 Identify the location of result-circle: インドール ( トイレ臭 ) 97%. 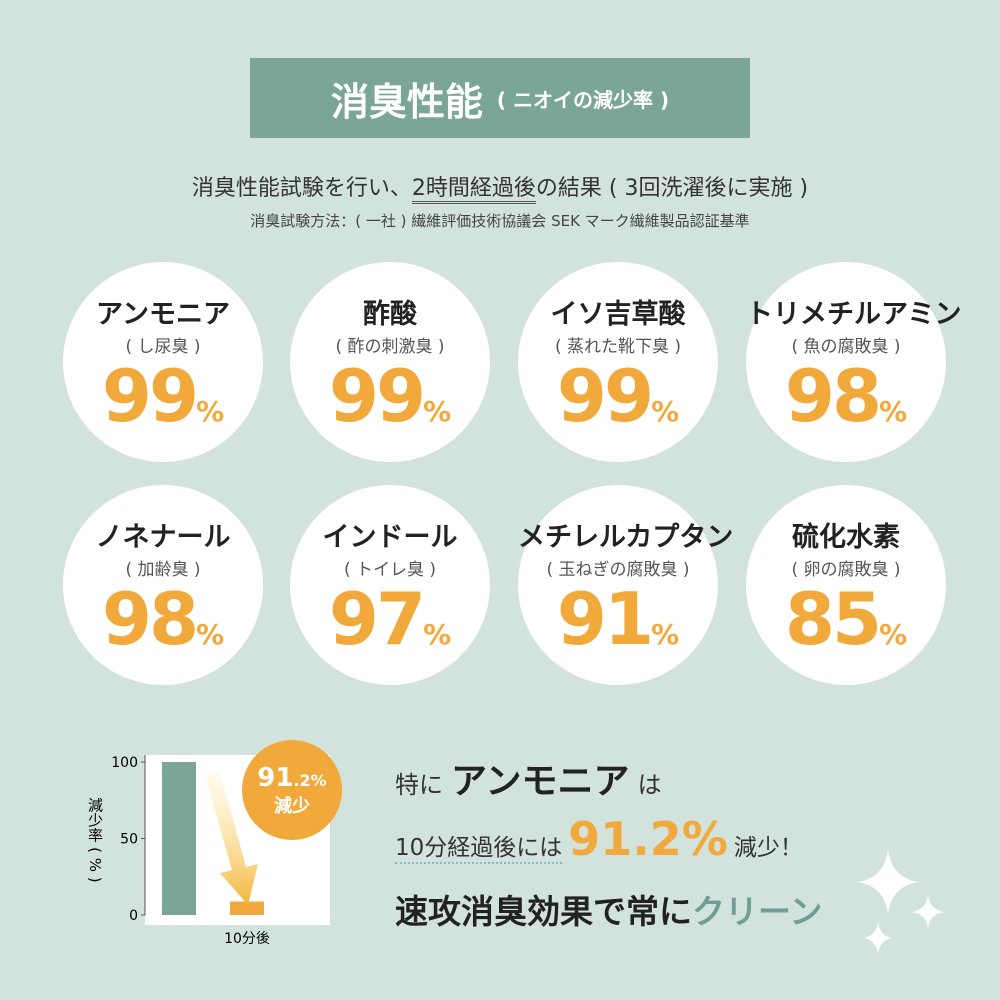
(390, 585).